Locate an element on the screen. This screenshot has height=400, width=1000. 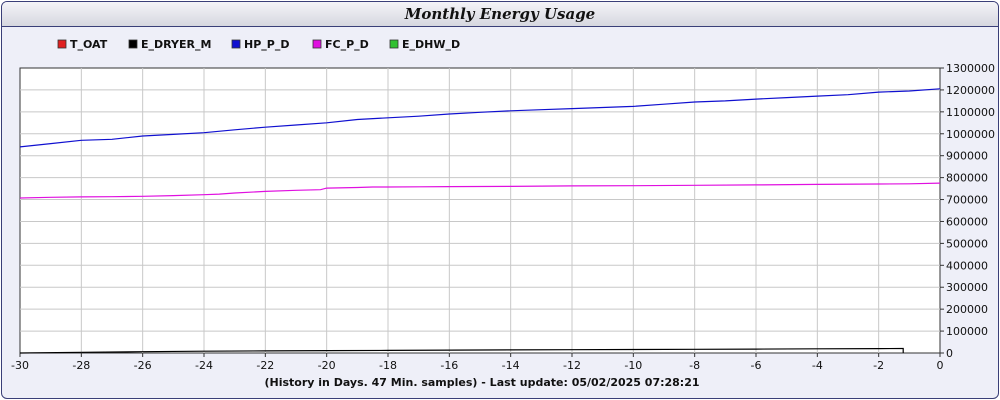
x-tick-label: -30 is located at coordinates (20, 365).